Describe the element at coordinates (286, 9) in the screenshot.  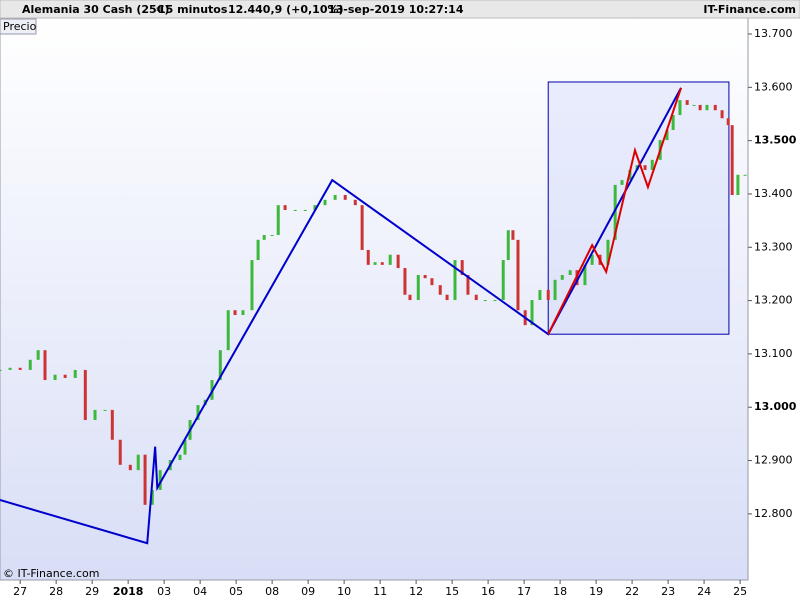
I see `quote: 12.440,9 (+0,10%)` at that location.